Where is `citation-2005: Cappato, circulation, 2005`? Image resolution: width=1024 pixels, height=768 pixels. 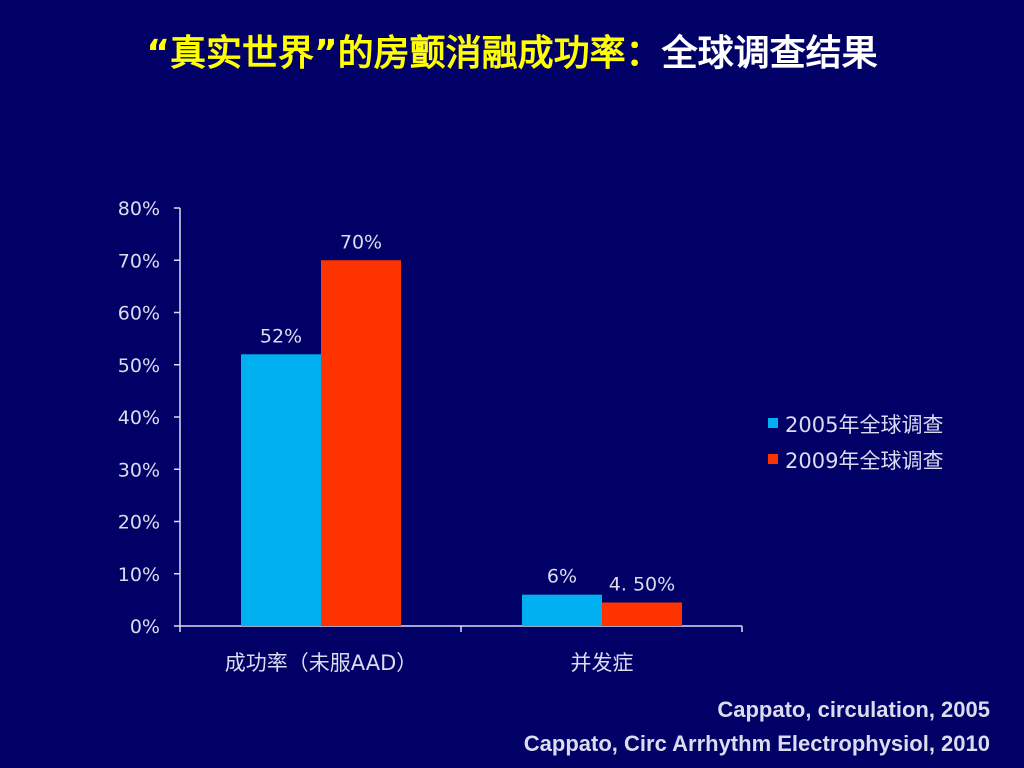
citation-2005: Cappato, circulation, 2005 is located at coordinates (853, 709).